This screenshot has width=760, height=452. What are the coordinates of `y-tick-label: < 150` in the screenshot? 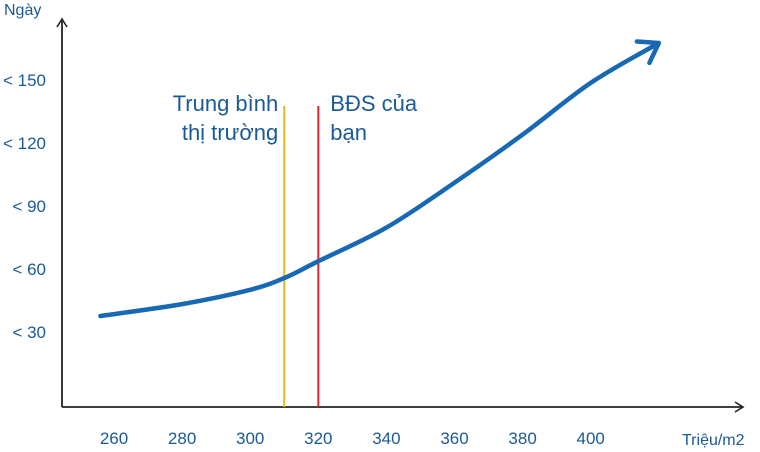 It's located at (24, 80).